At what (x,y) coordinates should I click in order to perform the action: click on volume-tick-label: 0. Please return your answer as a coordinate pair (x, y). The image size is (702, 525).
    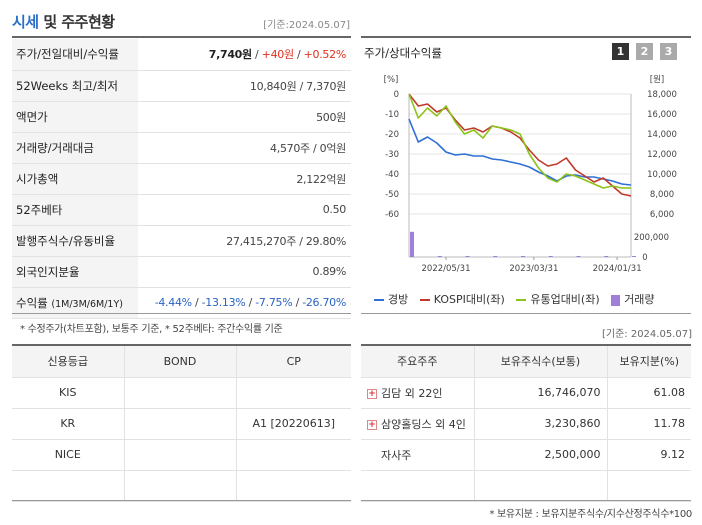
    Looking at the image, I should click on (644, 258).